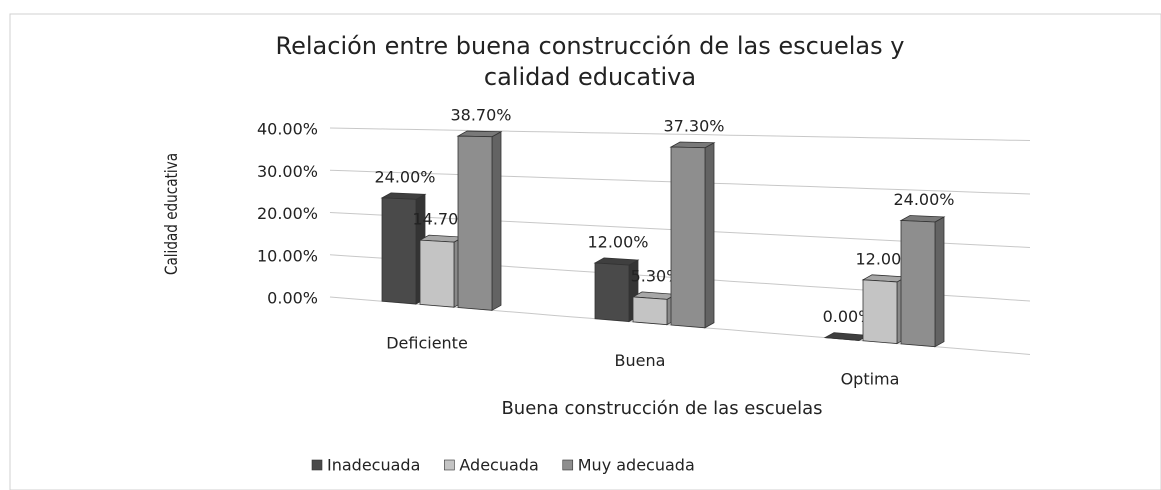 This screenshot has height=490, width=1161. Describe the element at coordinates (640, 360) in the screenshot. I see `x-tick-label: Buena` at that location.